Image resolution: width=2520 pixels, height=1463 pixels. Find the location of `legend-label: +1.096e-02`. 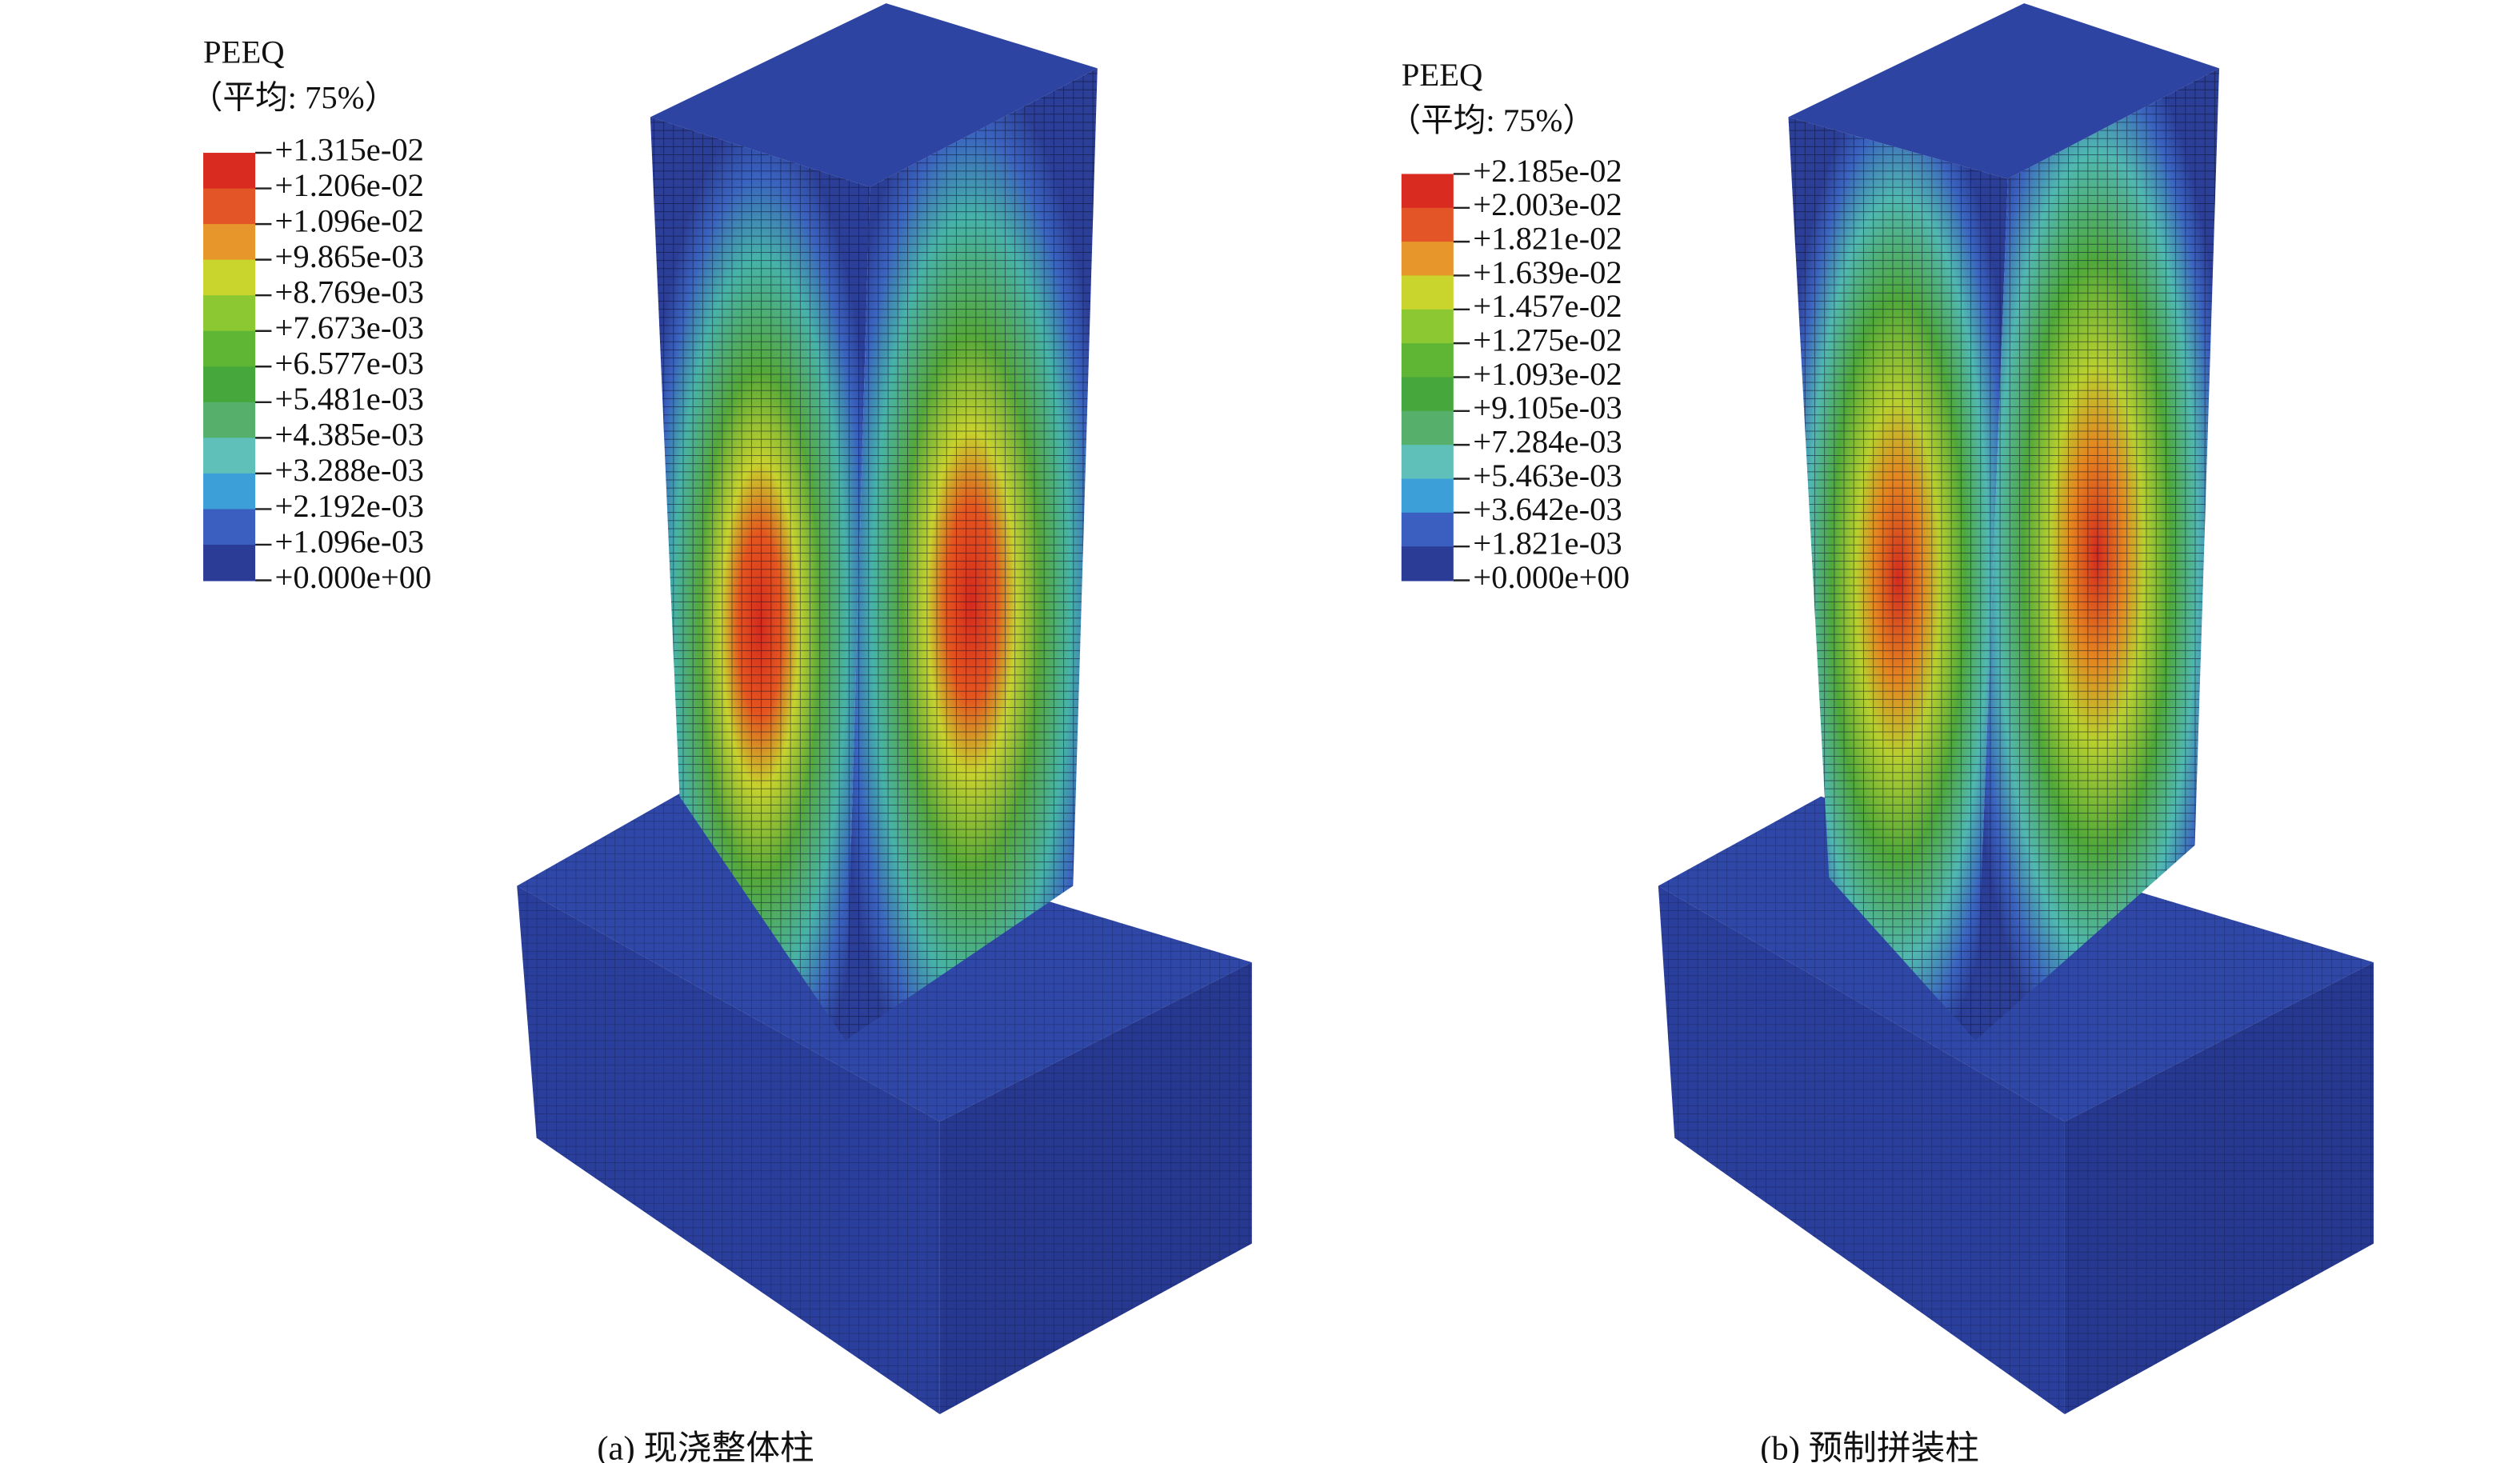

legend-label: +1.096e-02 is located at coordinates (349, 220).